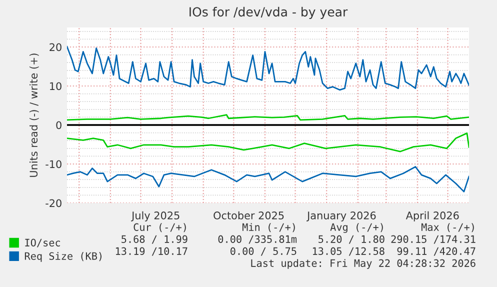 This screenshot has width=497, height=287. I want to click on text: 0.00 / 5.75, so click(263, 251).